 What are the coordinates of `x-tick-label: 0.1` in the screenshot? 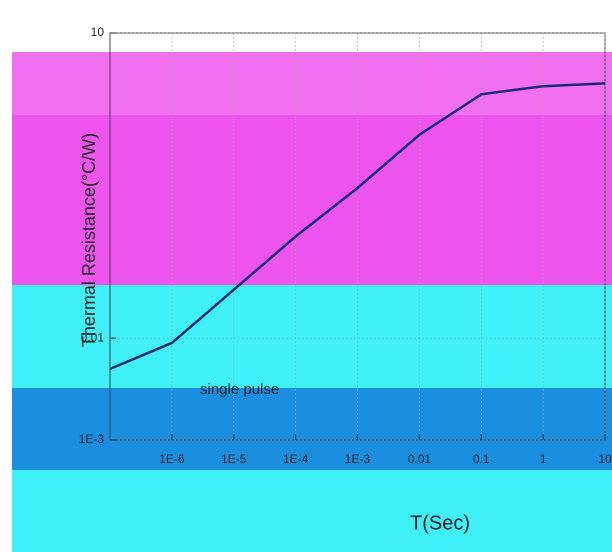 It's located at (481, 459).